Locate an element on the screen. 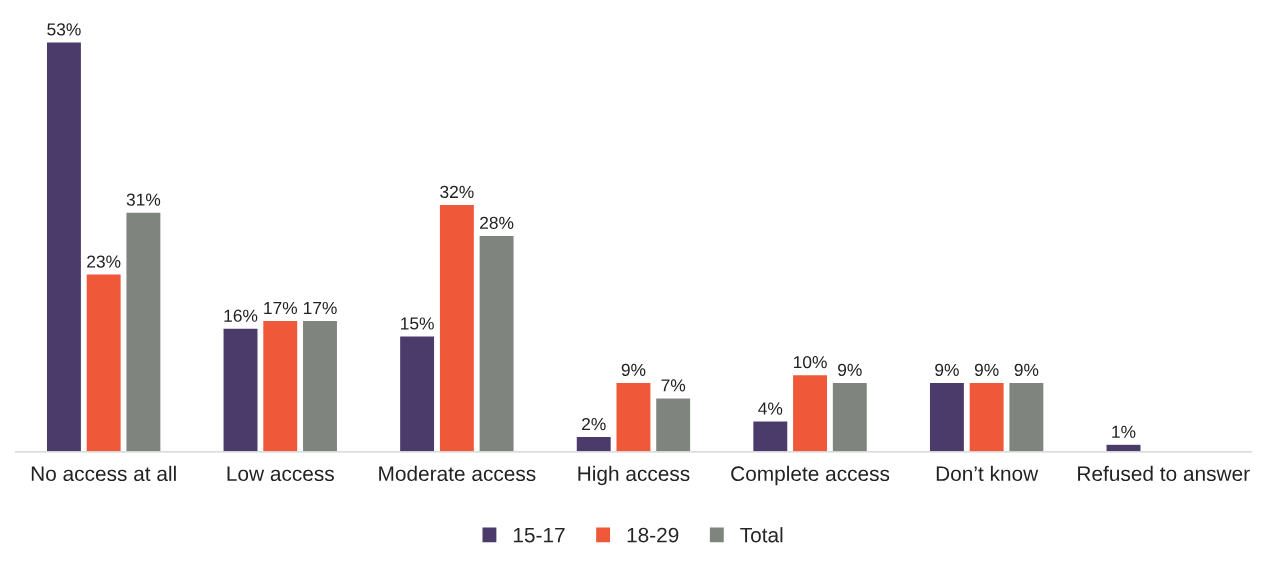  x-tick-label: No access at all is located at coordinates (103, 473).